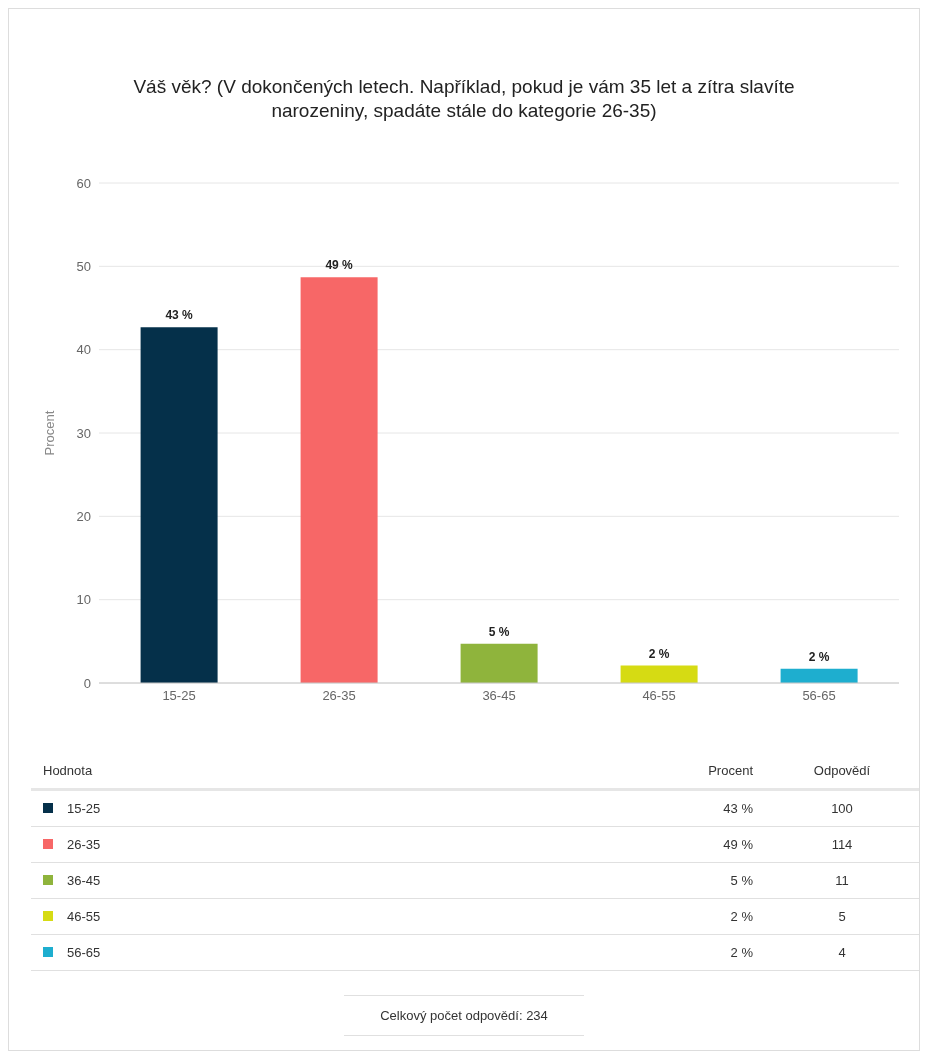  I want to click on x-tick-label: 26-35, so click(339, 696).